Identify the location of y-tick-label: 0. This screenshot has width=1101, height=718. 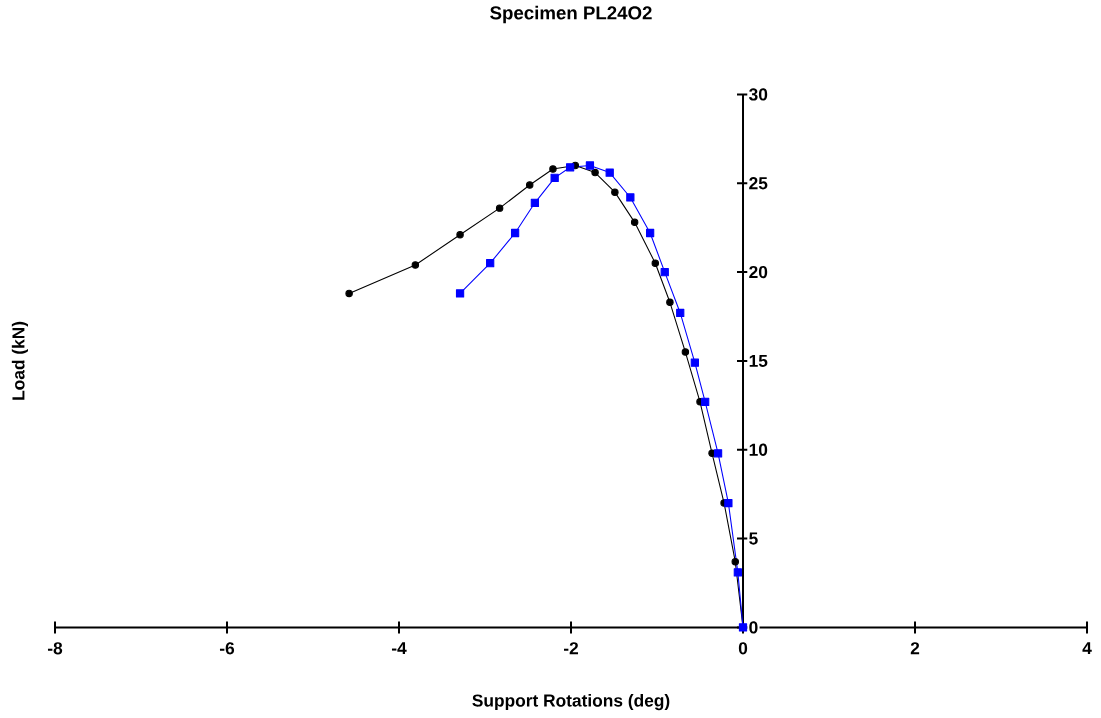
(753, 627).